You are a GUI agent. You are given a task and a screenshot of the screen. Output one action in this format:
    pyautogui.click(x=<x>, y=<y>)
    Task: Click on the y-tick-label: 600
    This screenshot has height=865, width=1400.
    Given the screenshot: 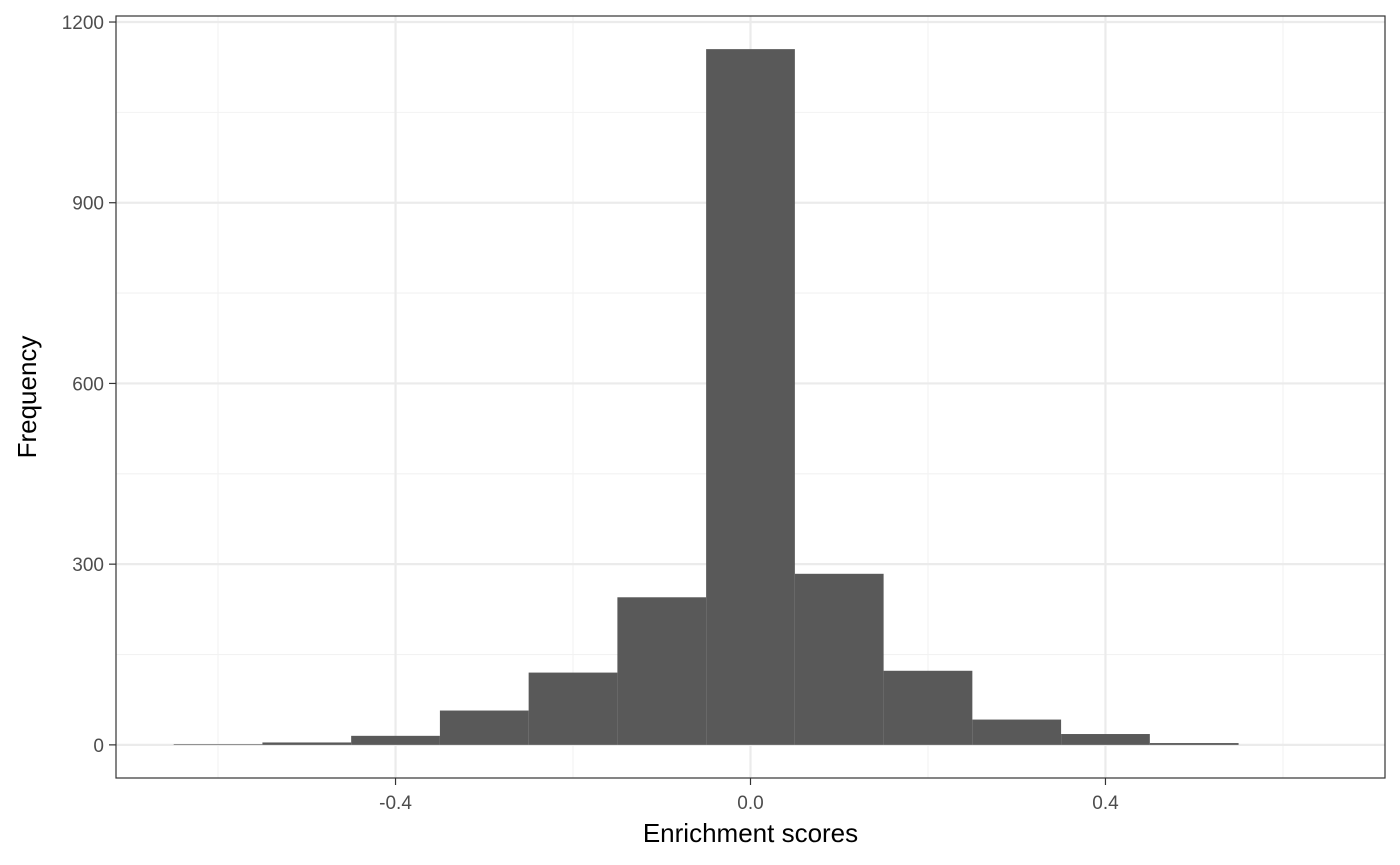 What is the action you would take?
    pyautogui.click(x=88, y=384)
    